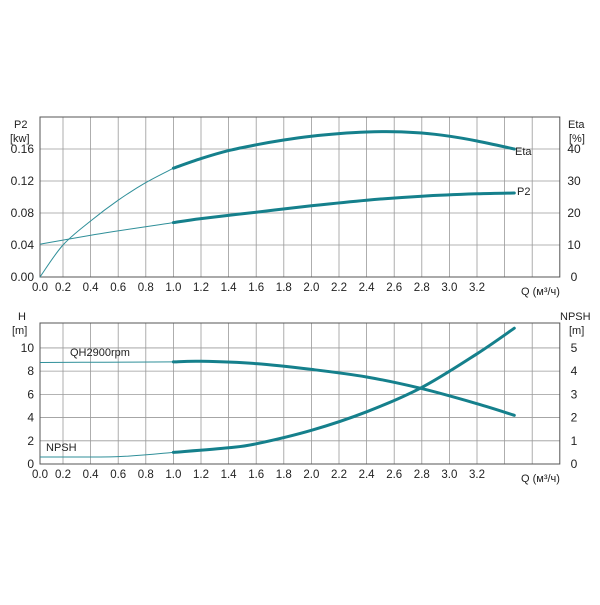 This screenshot has width=600, height=605. Describe the element at coordinates (576, 125) in the screenshot. I see `eta-axis-label: Eta` at that location.